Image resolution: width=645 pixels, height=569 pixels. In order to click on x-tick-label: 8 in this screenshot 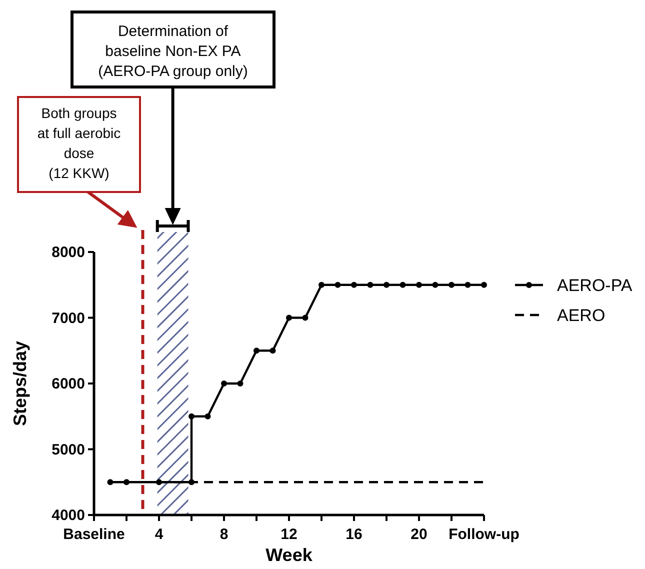, I will do `click(224, 534)`.